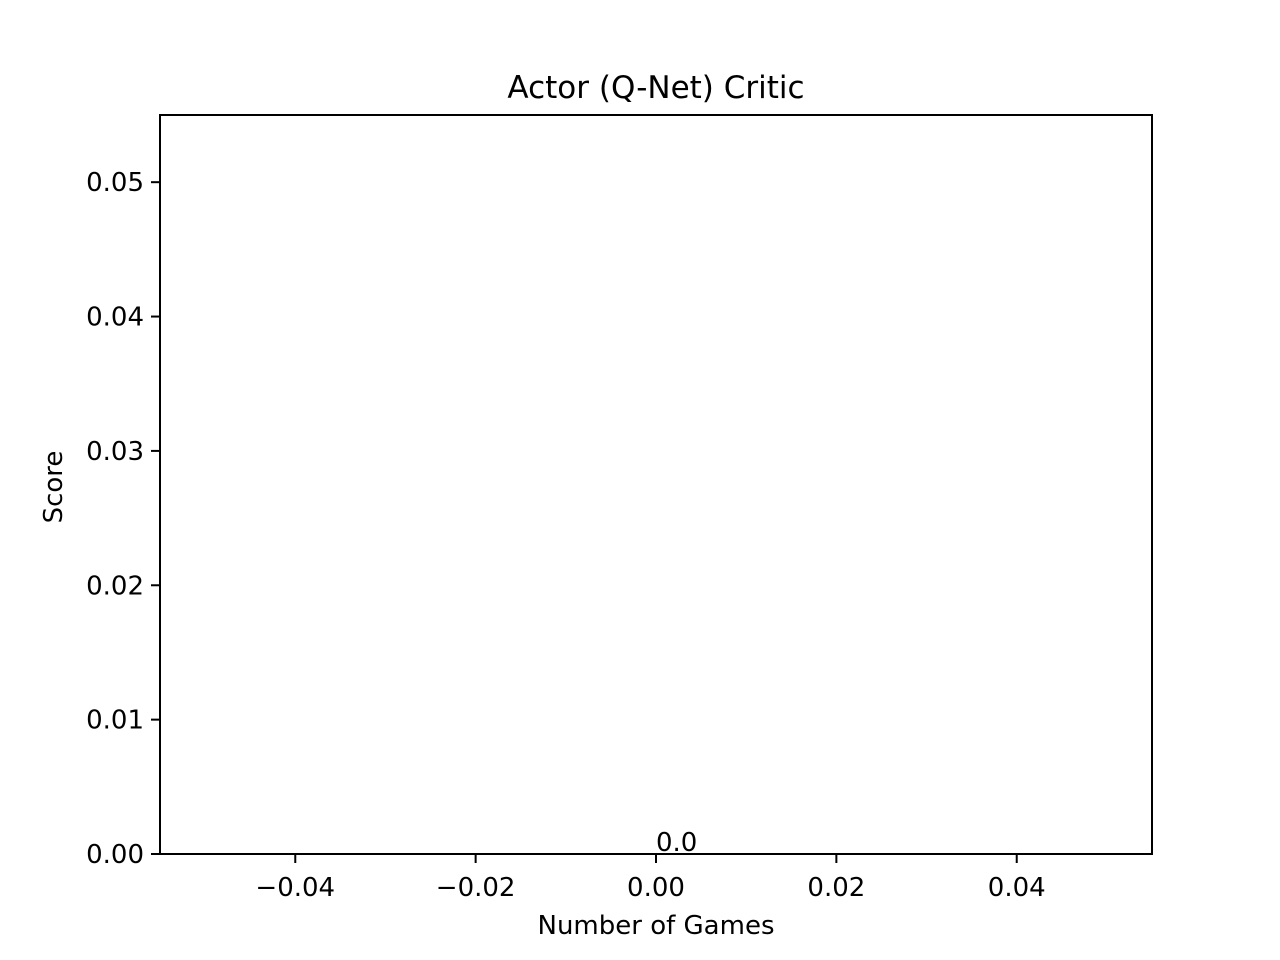 This screenshot has height=960, width=1280. I want to click on series-layer: 0.0, so click(676, 843).